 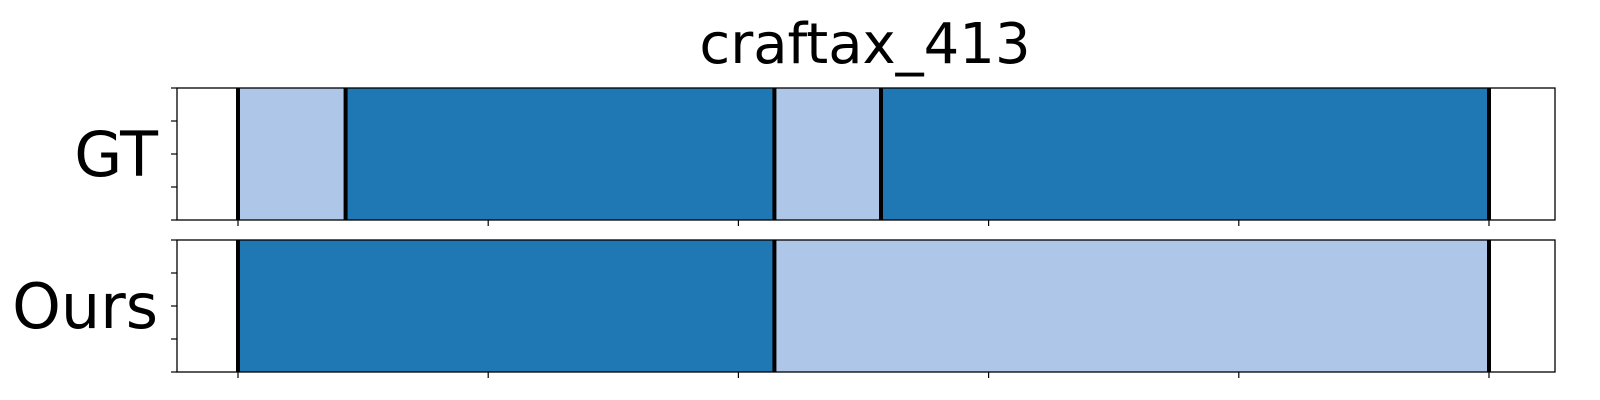 What do you see at coordinates (85, 306) in the screenshot?
I see `row-label-ours: Ours` at bounding box center [85, 306].